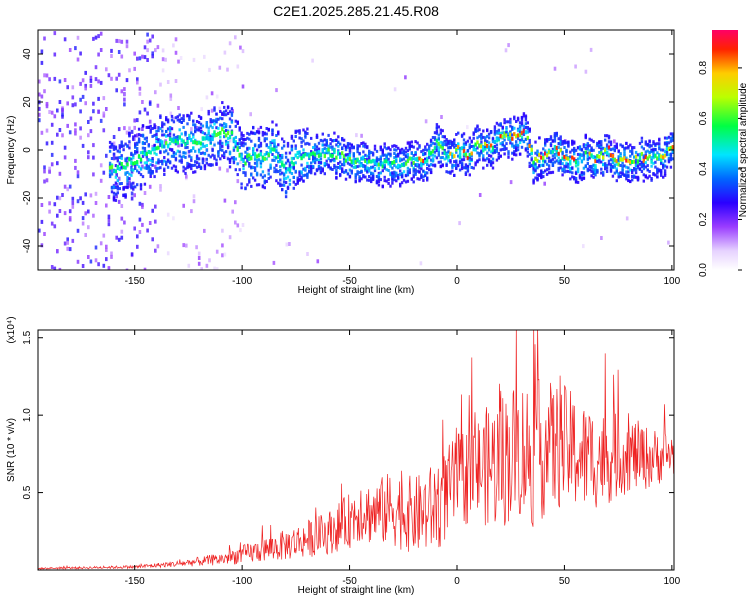 This screenshot has width=750, height=600. What do you see at coordinates (703, 118) in the screenshot?
I see `colorbar-tick-label: 0.6` at bounding box center [703, 118].